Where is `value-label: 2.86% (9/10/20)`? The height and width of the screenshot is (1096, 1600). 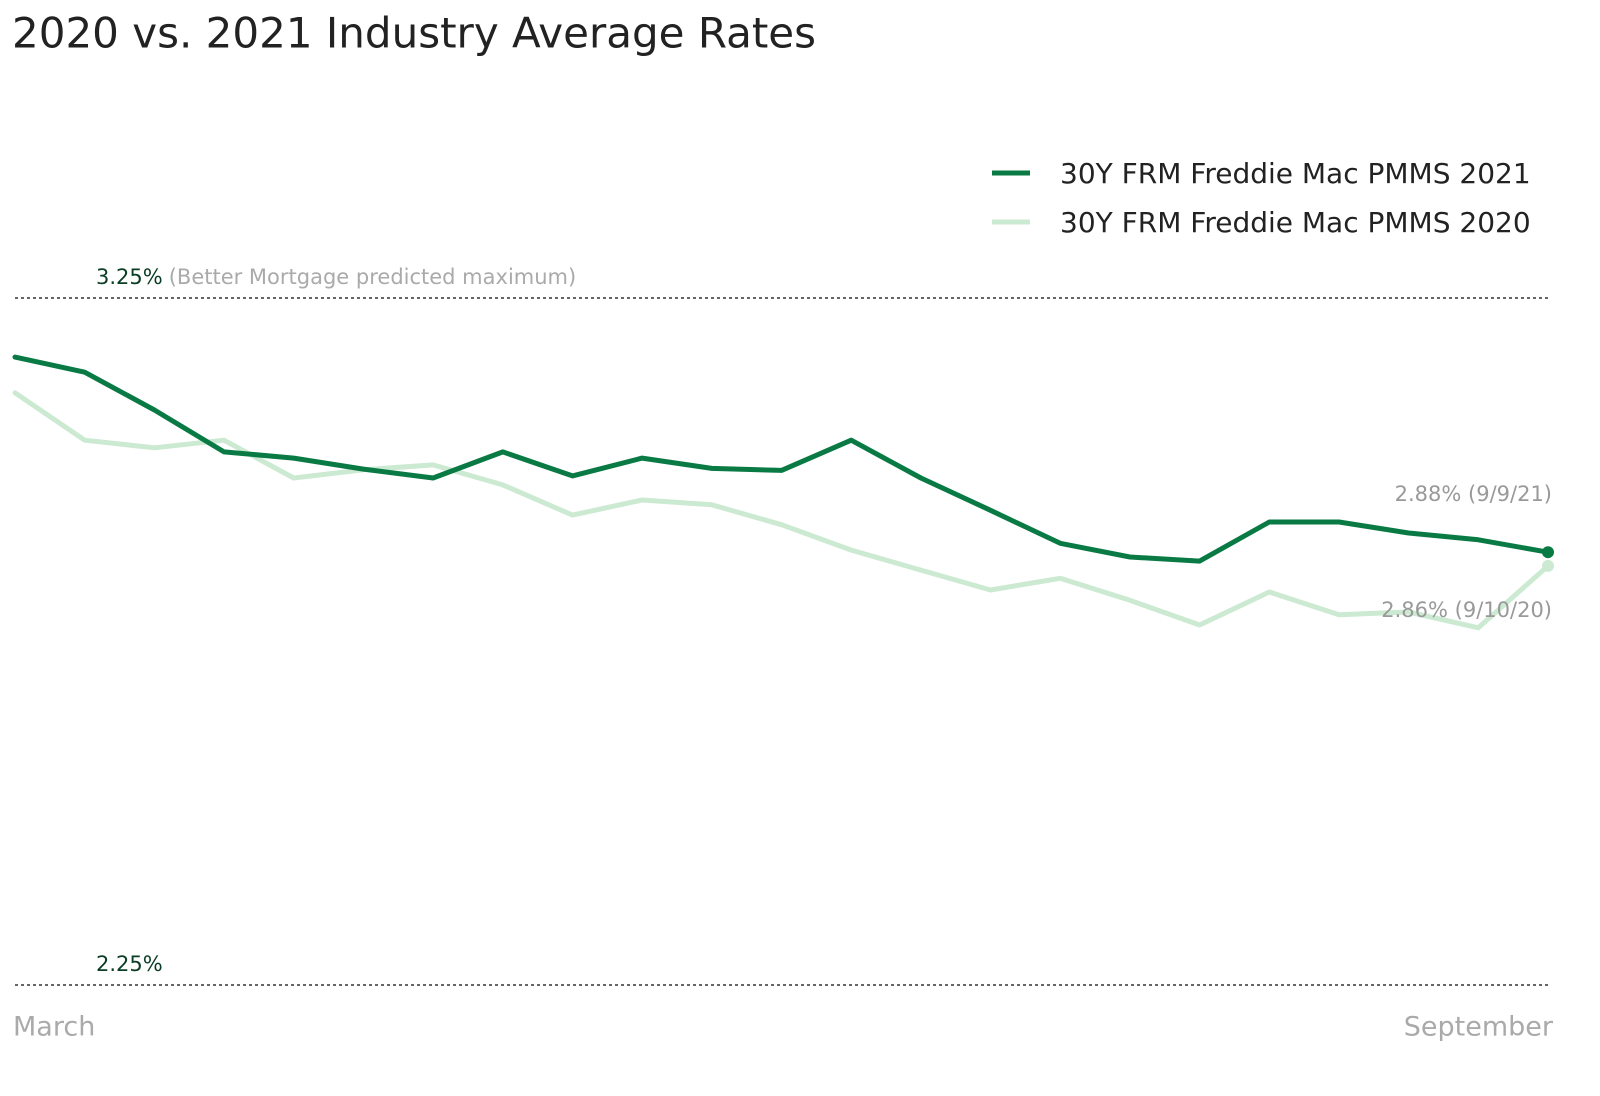 value-label: 2.86% (9/10/20) is located at coordinates (1466, 610).